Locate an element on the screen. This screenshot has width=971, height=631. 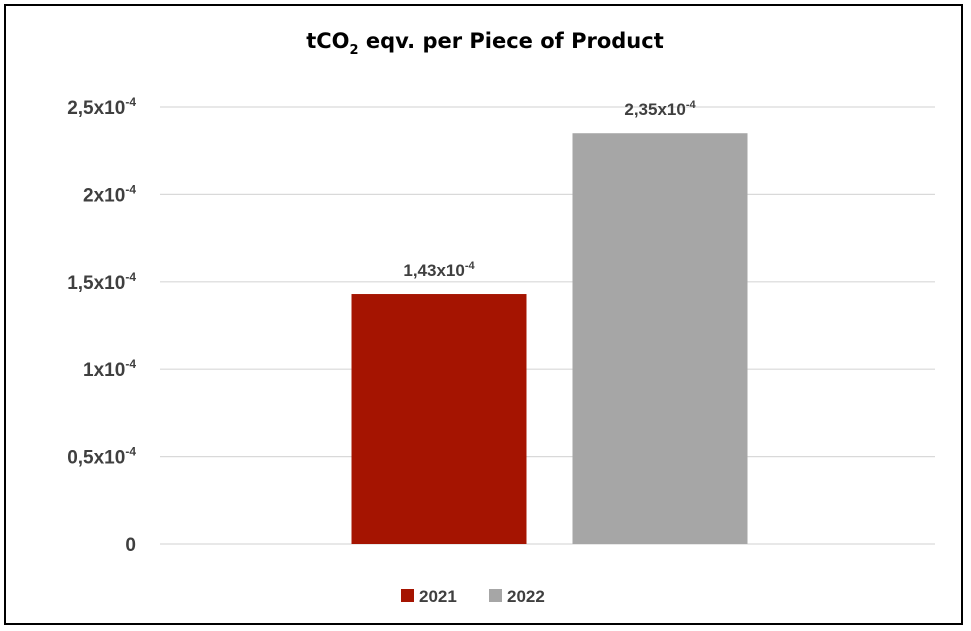
data-labels: 1,43x10-42,35x10-4 is located at coordinates (549, 189).